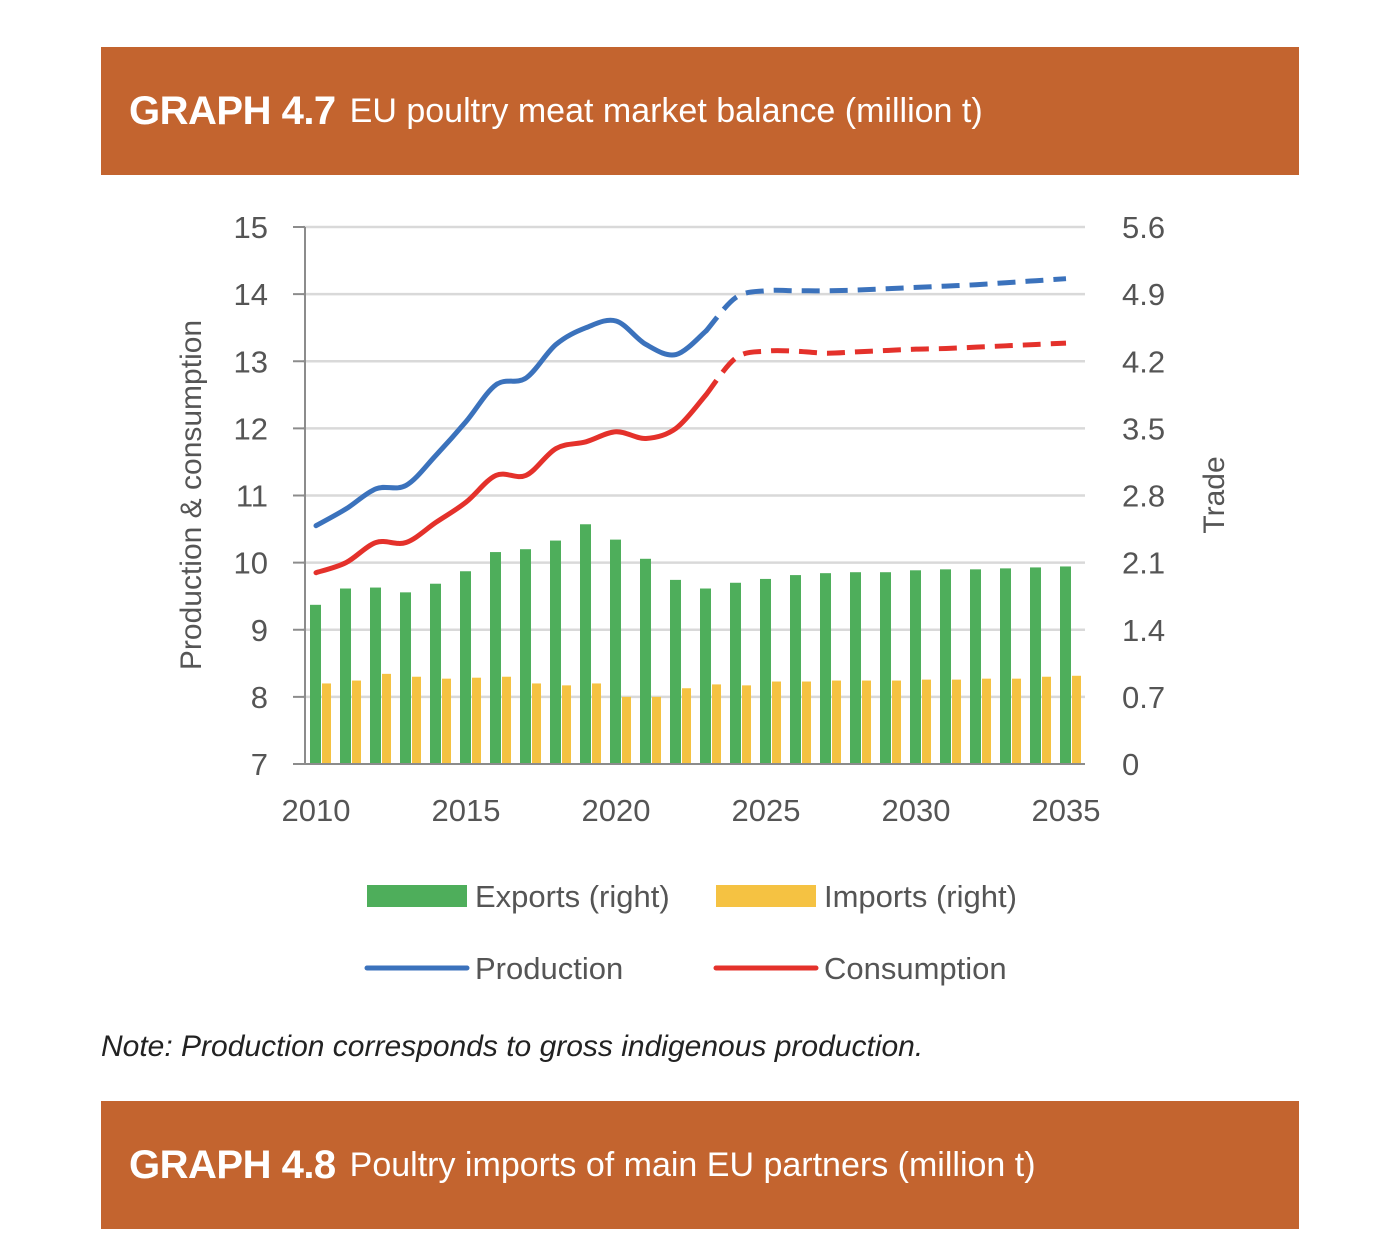 The image size is (1388, 1254). What do you see at coordinates (1143, 227) in the screenshot?
I see `y-right-tick-label: 5.6` at bounding box center [1143, 227].